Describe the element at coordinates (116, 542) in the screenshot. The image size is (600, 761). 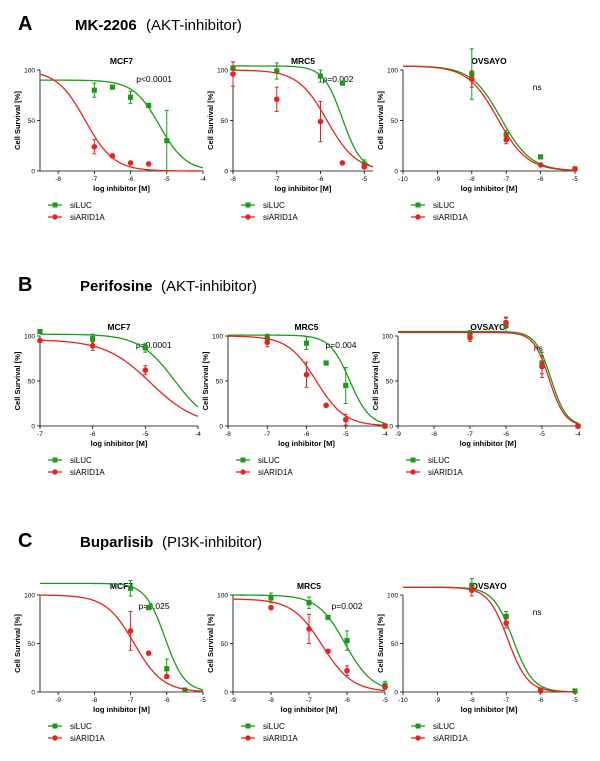
I see `drug-name-c: Buparlisib` at that location.